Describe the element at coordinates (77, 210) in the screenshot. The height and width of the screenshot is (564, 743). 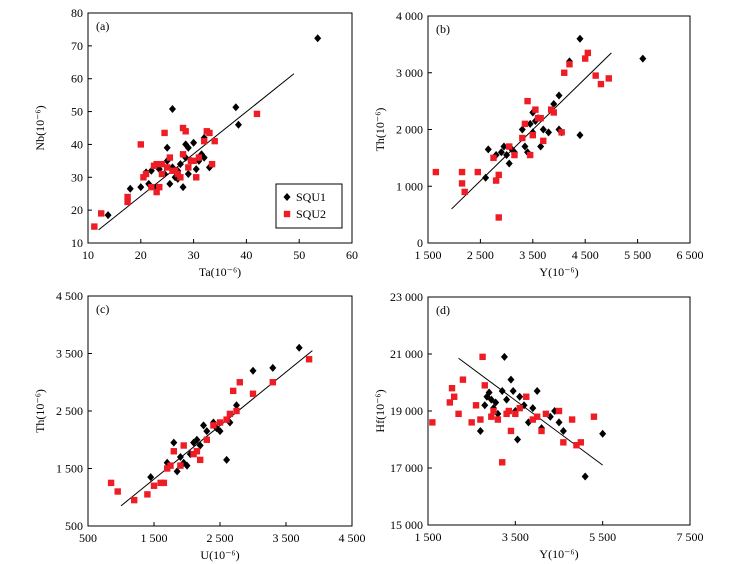
I see `y-tick-label: 20` at that location.